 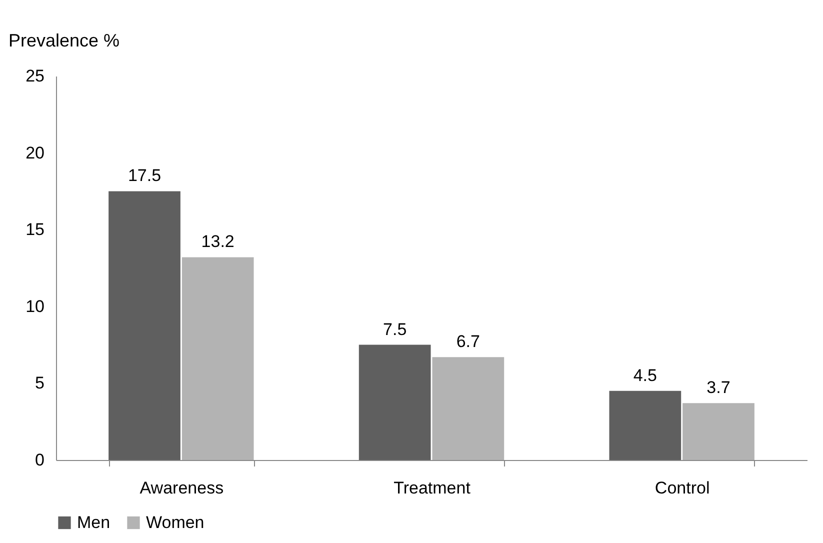 What do you see at coordinates (645, 375) in the screenshot?
I see `data-label: 4.5` at bounding box center [645, 375].